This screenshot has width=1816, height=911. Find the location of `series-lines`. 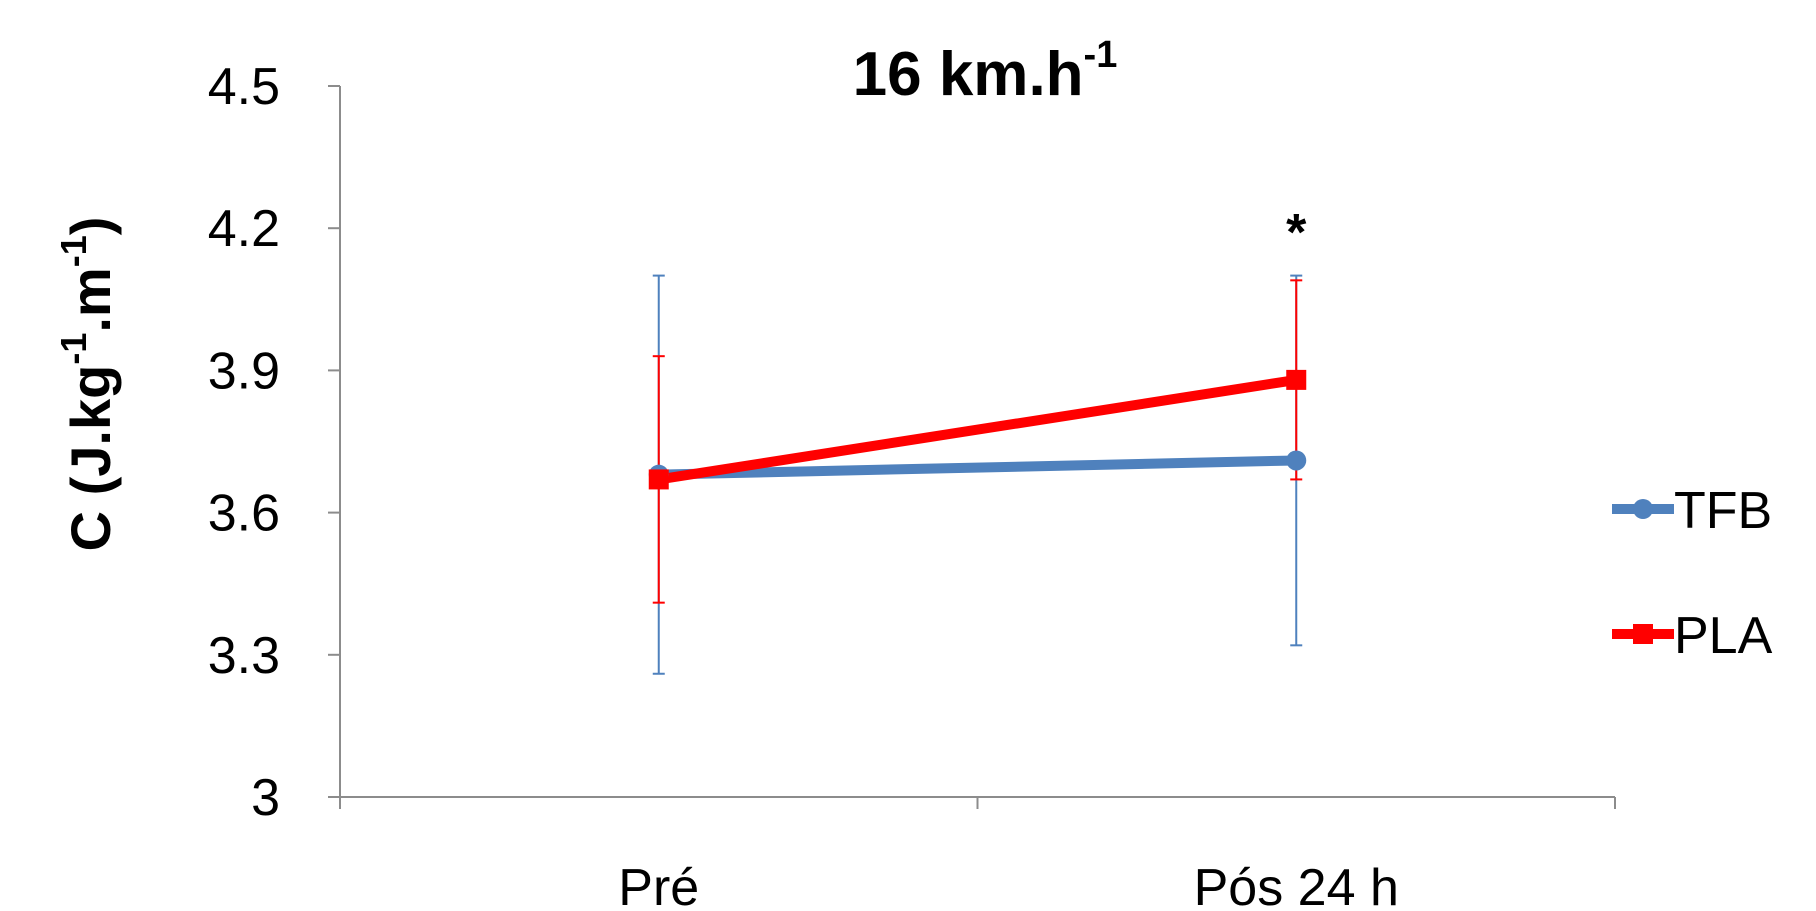

series-lines is located at coordinates (977, 429).